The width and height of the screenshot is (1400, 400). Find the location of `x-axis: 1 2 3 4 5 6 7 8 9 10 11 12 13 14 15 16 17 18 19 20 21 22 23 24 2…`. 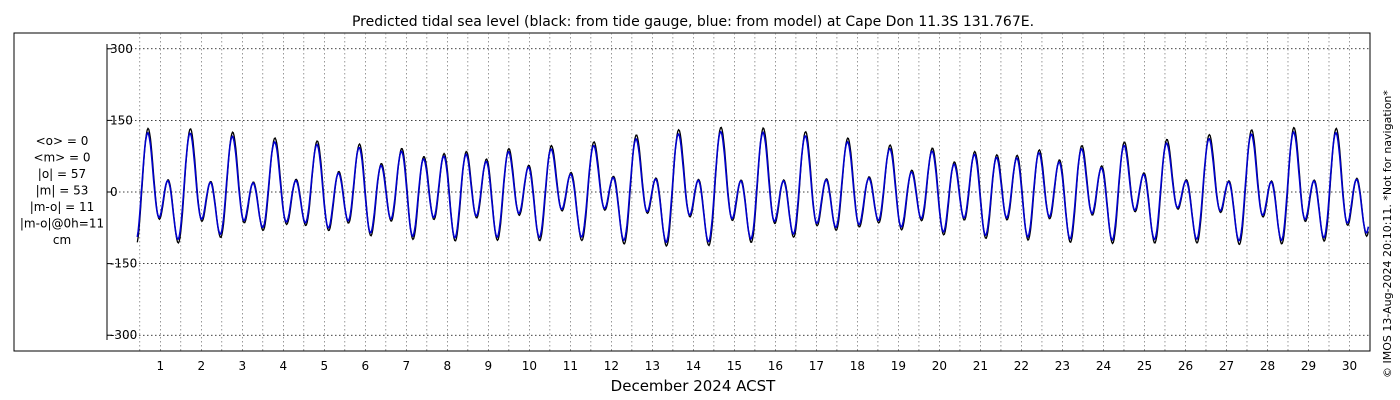

x-axis: 1 2 3 4 5 6 7 8 9 10 11 12 13 14 15 16 17 18 19 20 21 22 23 24 2… is located at coordinates (756, 366).